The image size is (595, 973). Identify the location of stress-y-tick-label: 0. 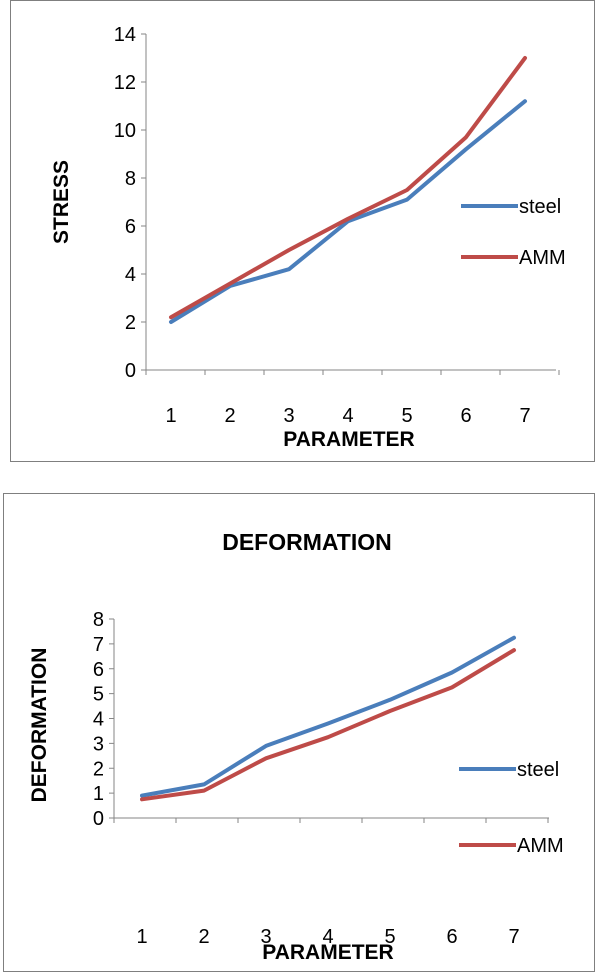
(130, 371).